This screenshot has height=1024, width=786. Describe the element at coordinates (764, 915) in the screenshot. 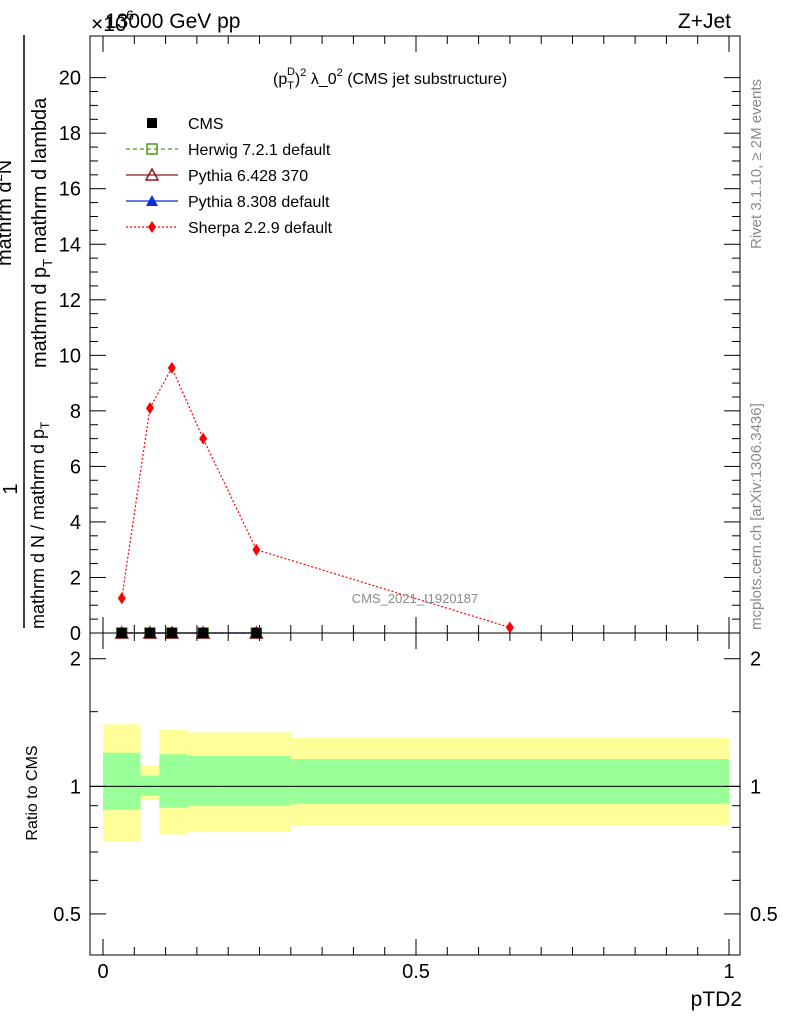

I see `ratio-ytick-label-right: 0.5` at that location.